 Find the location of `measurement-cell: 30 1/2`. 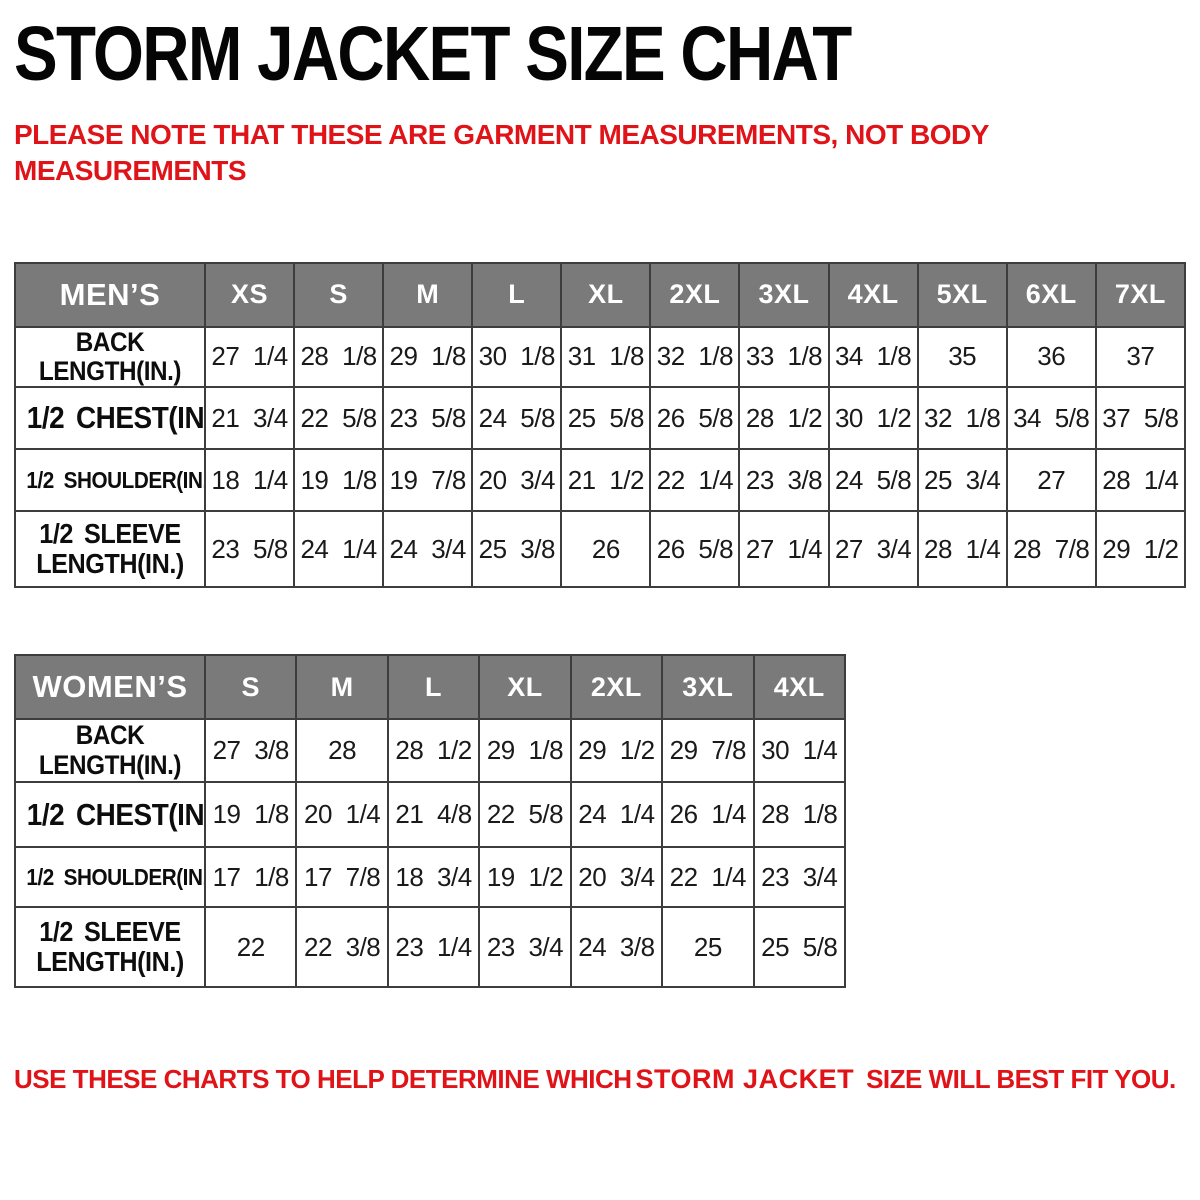

measurement-cell: 30 1/2 is located at coordinates (873, 418).